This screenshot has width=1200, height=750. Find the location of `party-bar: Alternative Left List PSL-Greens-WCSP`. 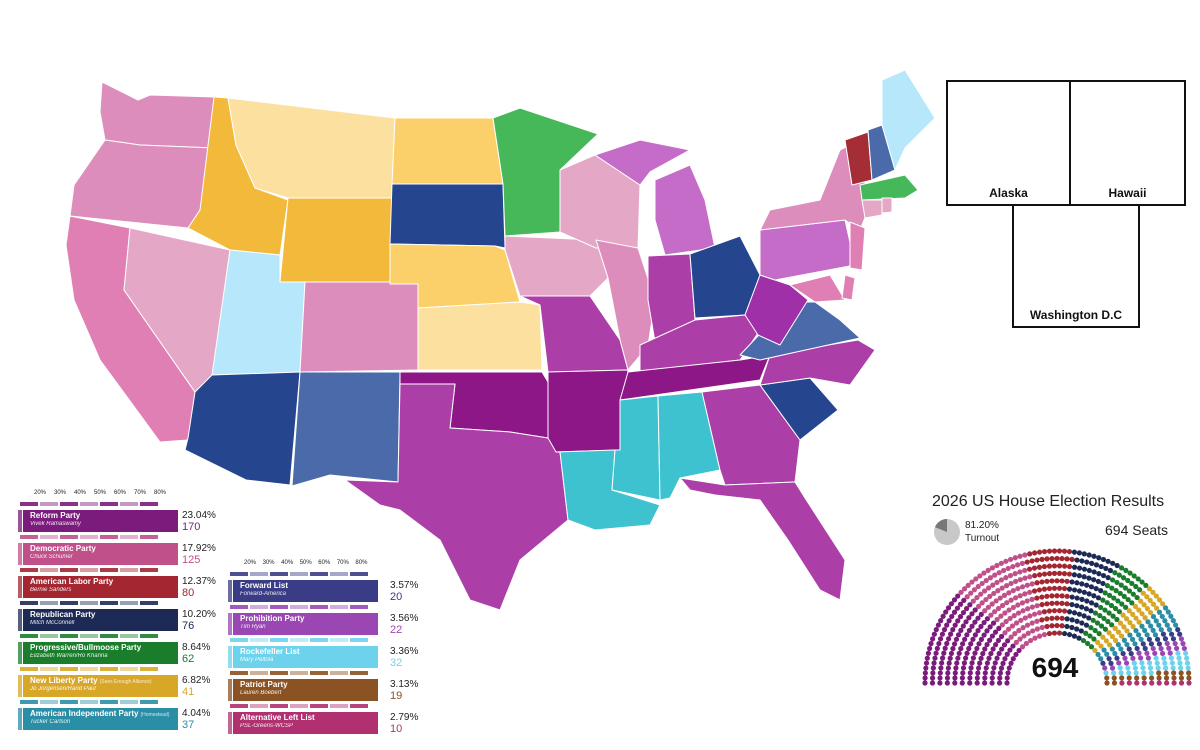

party-bar: Alternative Left List PSL-Greens-WCSP is located at coordinates (305, 723).